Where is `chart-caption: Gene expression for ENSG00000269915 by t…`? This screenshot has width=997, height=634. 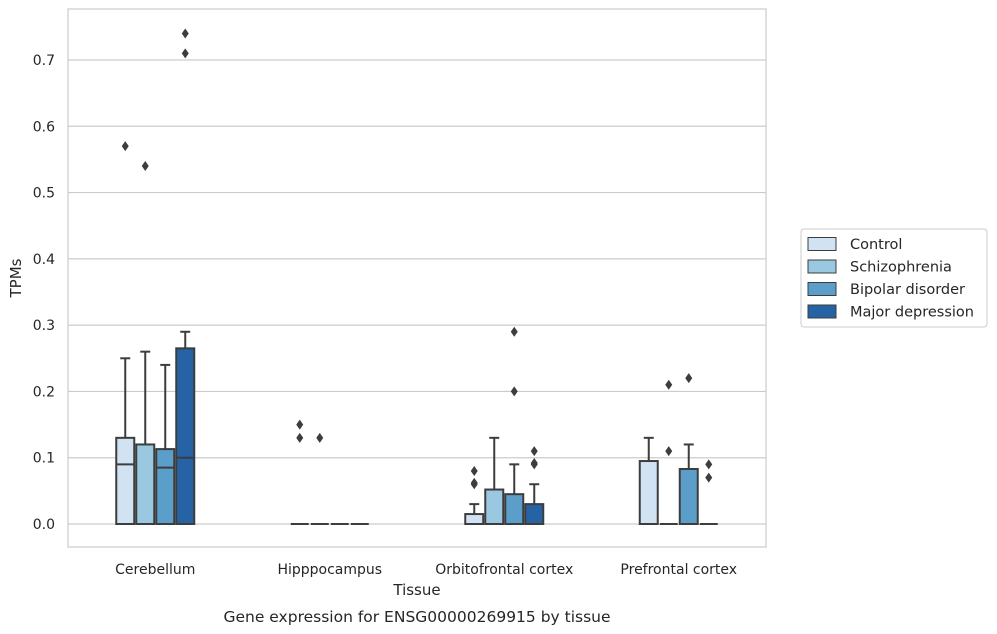
chart-caption: Gene expression for ENSG00000269915 by t… is located at coordinates (416, 617).